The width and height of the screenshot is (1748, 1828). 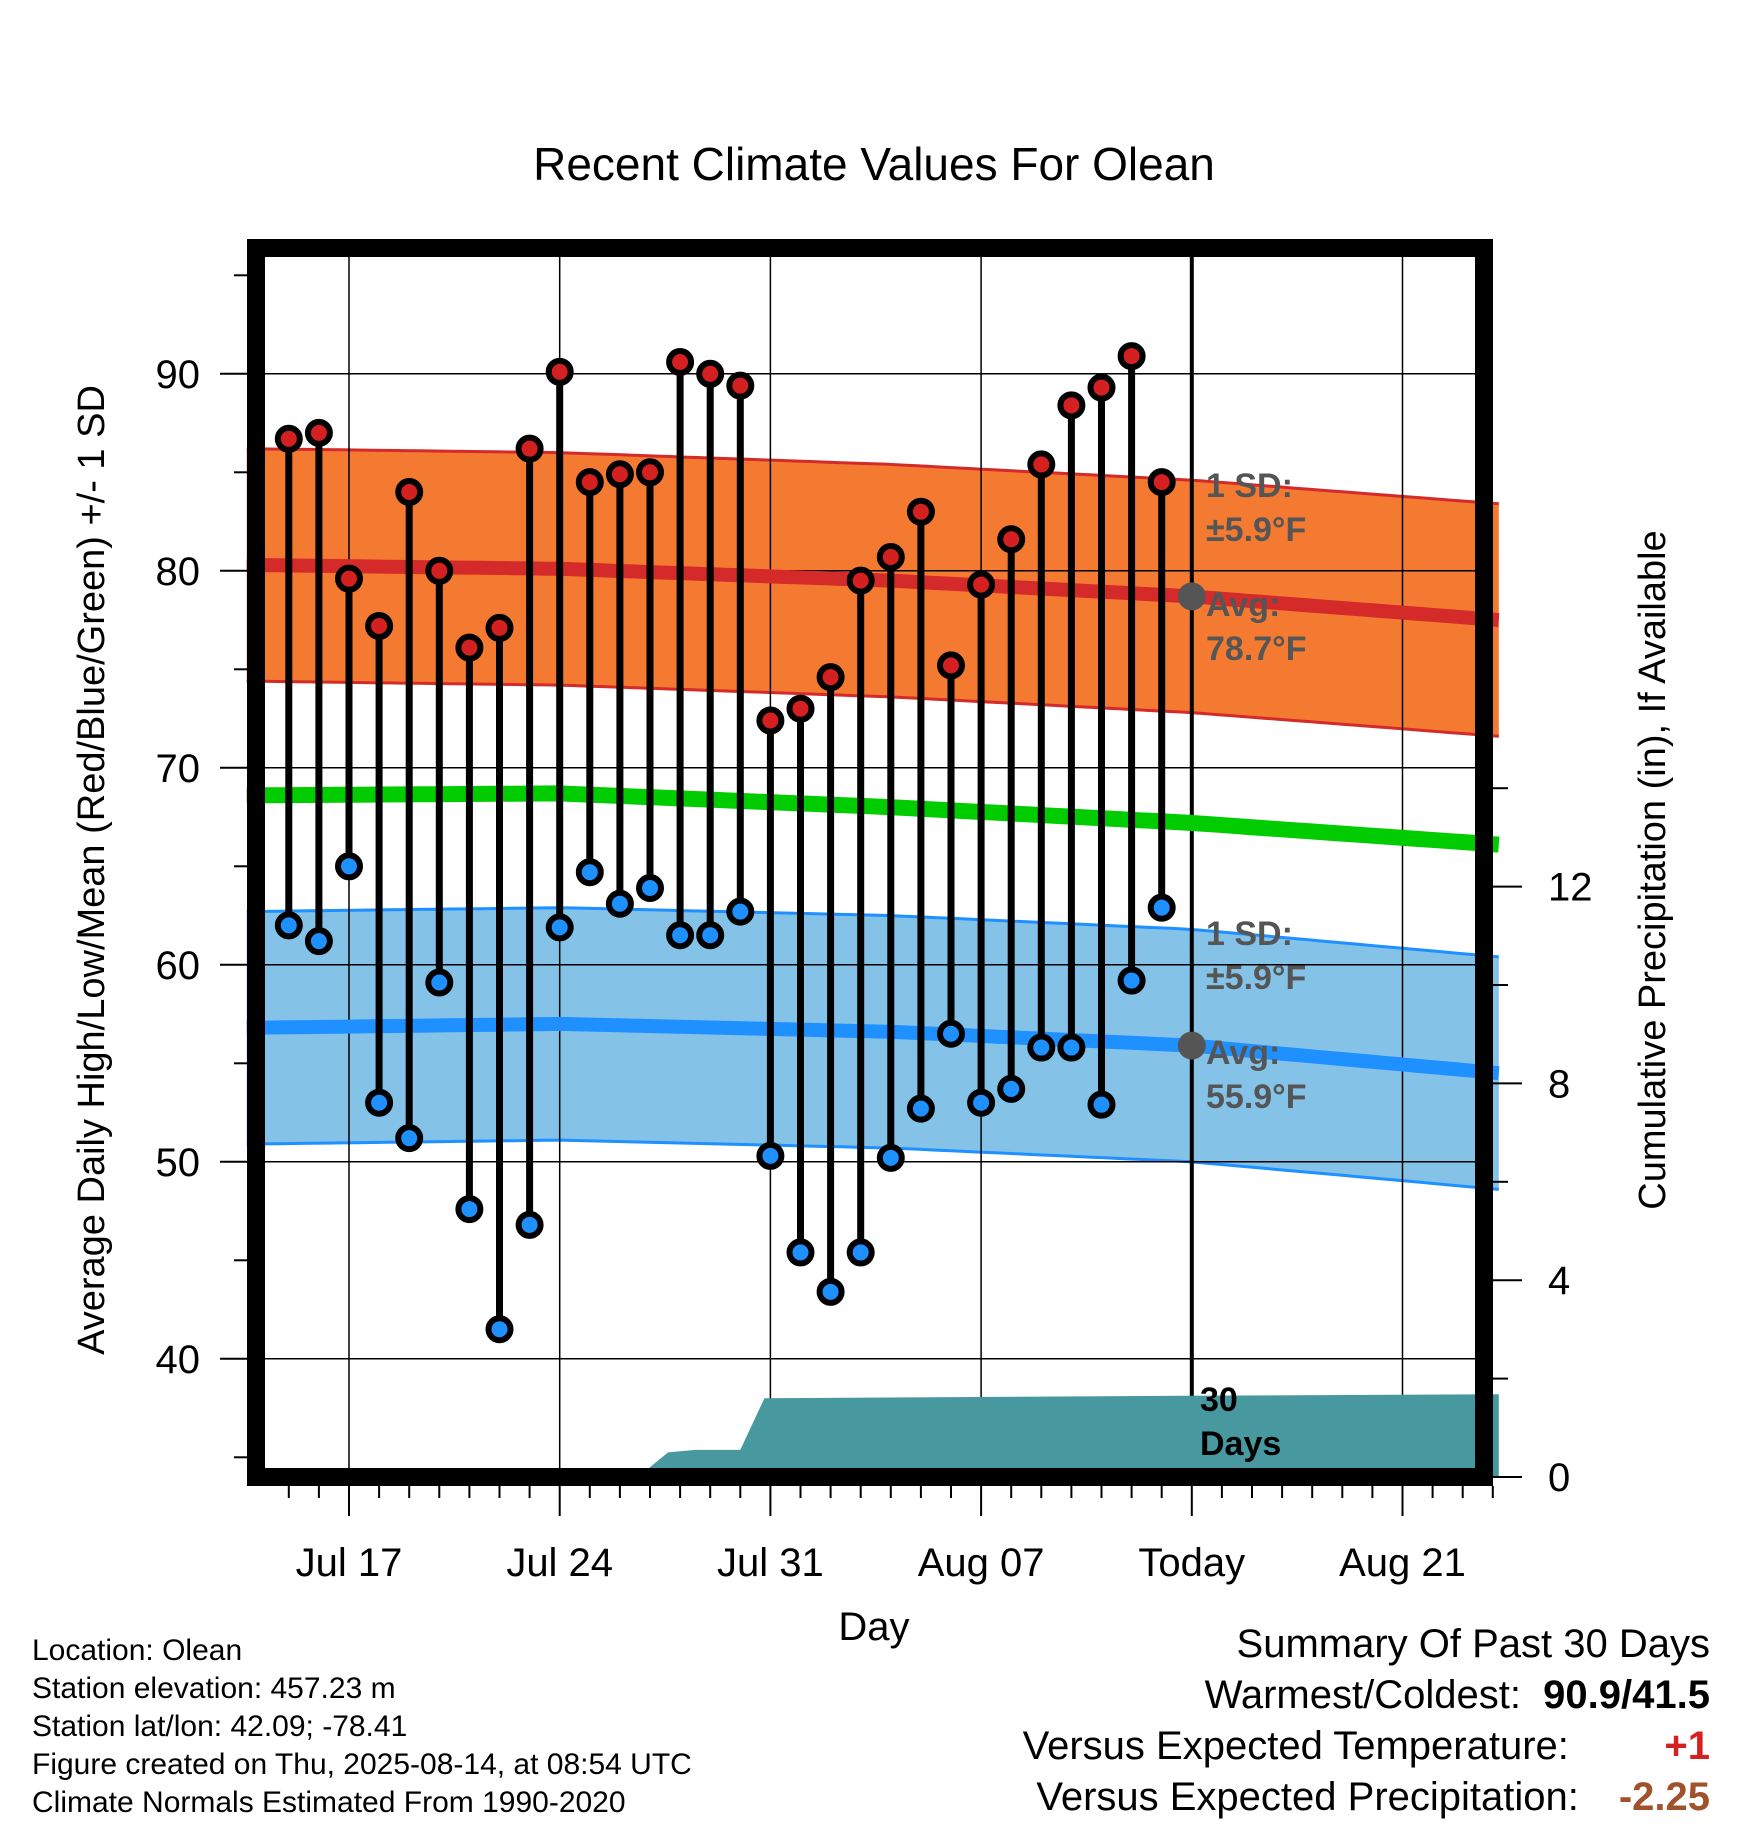 I want to click on high-sd-band-lower-edge, so click(x=872, y=708).